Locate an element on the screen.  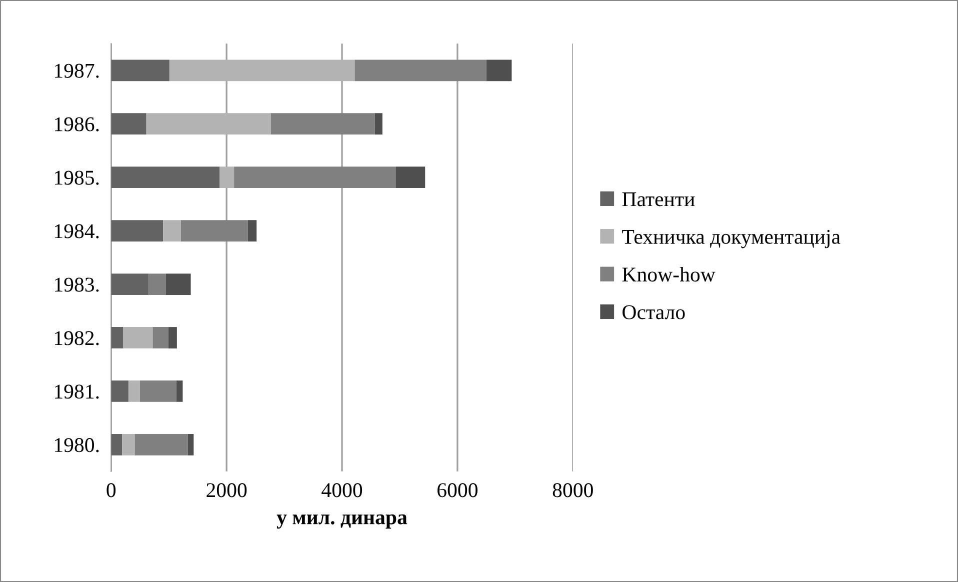
x-tick-label: 4000 is located at coordinates (342, 490).